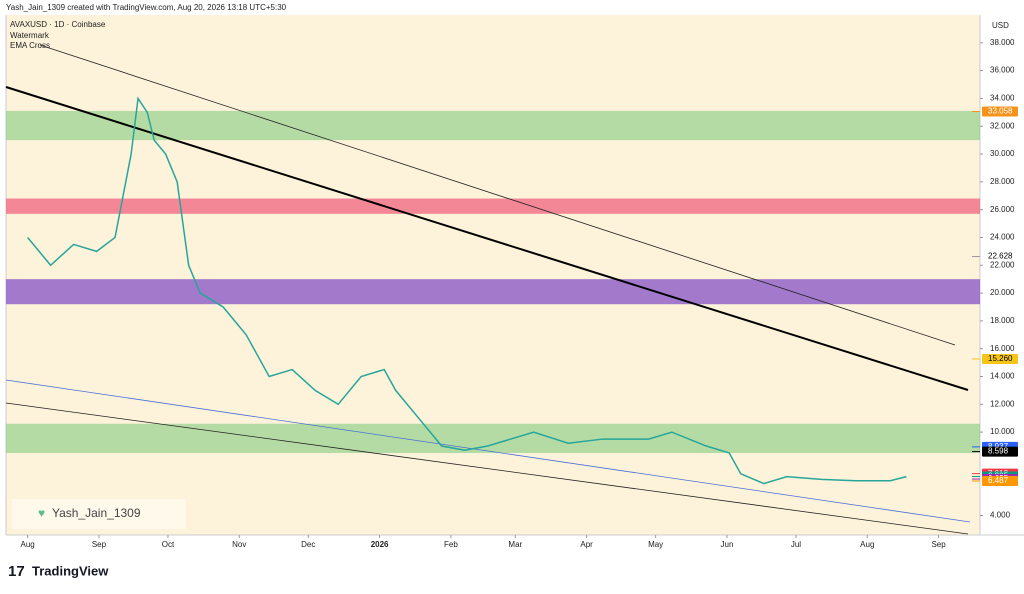 The width and height of the screenshot is (1024, 594). What do you see at coordinates (998, 446) in the screenshot?
I see `price-tag-label: 8.937` at bounding box center [998, 446].